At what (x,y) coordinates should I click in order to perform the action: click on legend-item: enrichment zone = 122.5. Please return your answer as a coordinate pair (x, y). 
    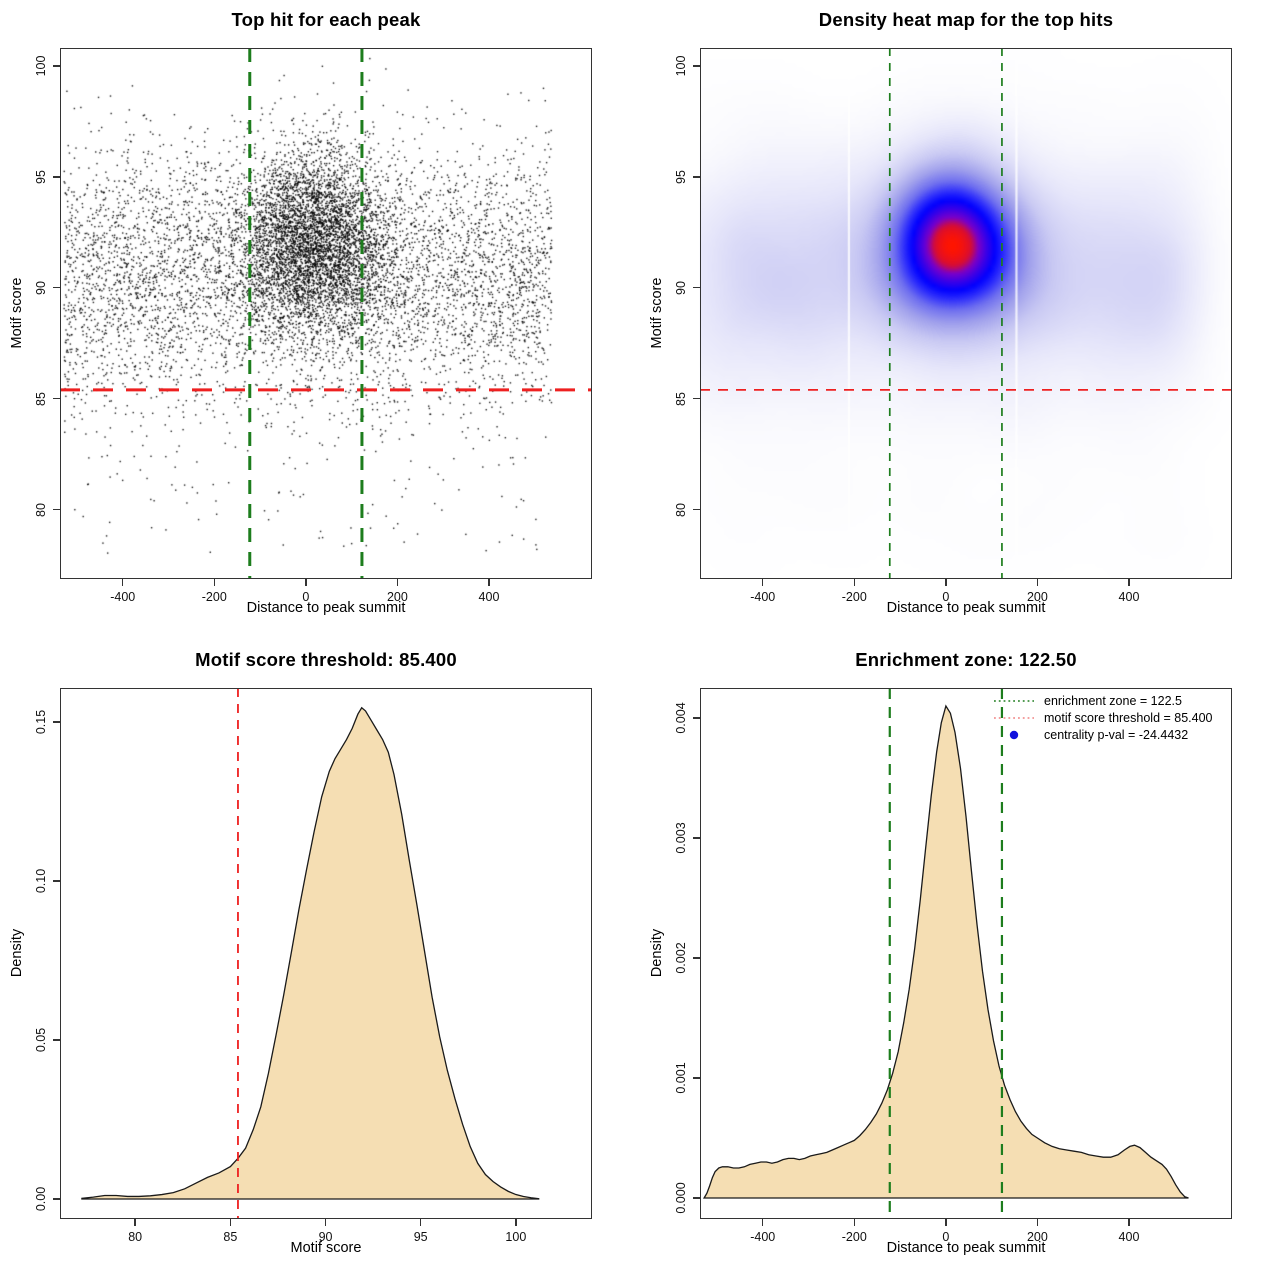
    Looking at the image, I should click on (1102, 700).